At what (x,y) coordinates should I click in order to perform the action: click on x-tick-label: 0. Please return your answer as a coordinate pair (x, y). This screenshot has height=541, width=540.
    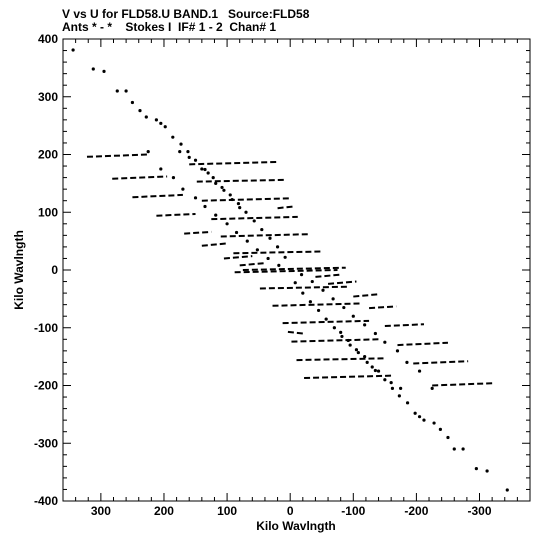
    Looking at the image, I should click on (290, 511).